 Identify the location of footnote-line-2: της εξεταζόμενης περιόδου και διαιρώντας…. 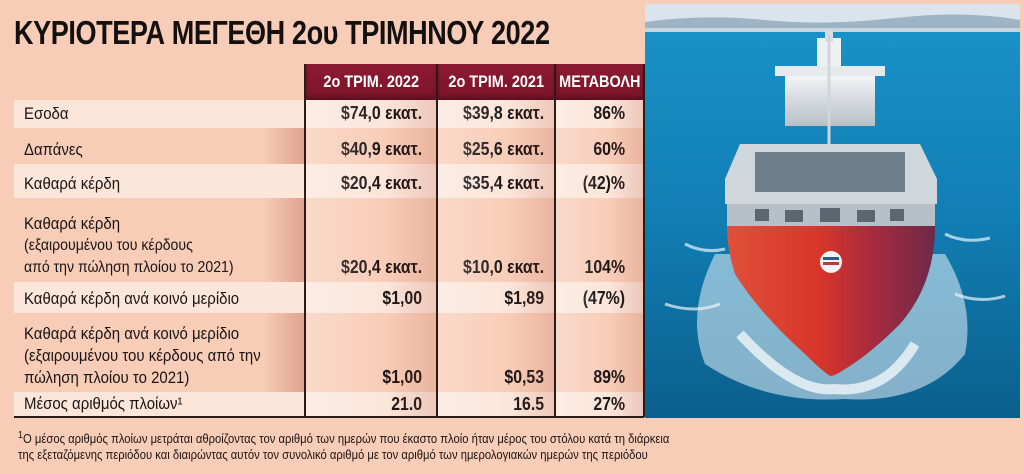
(333, 455).